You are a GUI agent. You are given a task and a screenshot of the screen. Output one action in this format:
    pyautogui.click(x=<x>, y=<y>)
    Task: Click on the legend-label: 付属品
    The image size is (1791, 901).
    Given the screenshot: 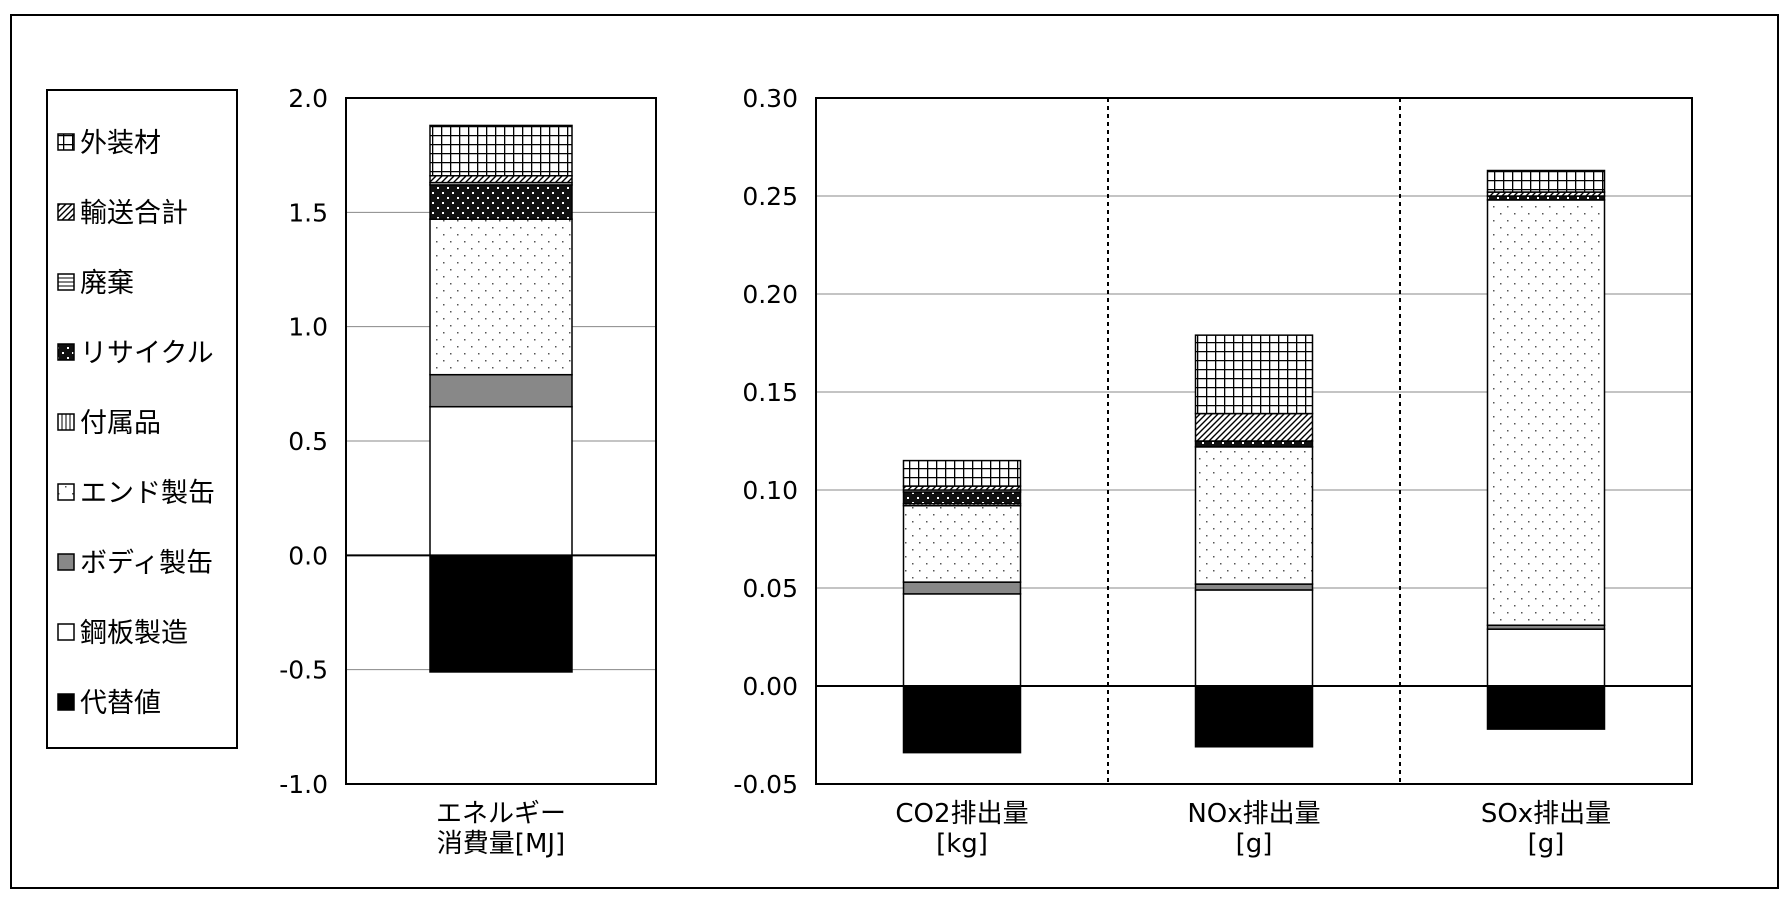 What is the action you would take?
    pyautogui.click(x=120, y=423)
    